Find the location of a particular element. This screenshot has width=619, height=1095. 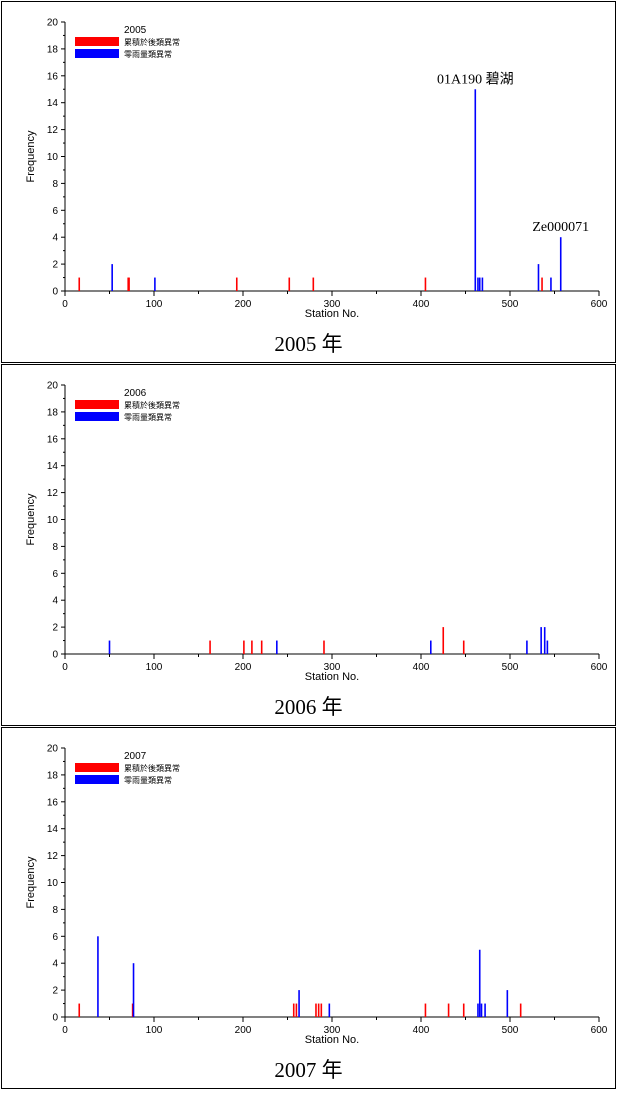

legend-title: 2005 is located at coordinates (135, 30).